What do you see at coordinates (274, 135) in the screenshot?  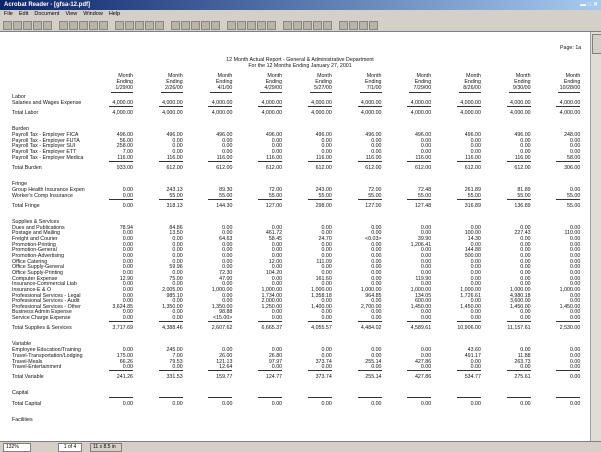 I see `cell-value: 496.00` at bounding box center [274, 135].